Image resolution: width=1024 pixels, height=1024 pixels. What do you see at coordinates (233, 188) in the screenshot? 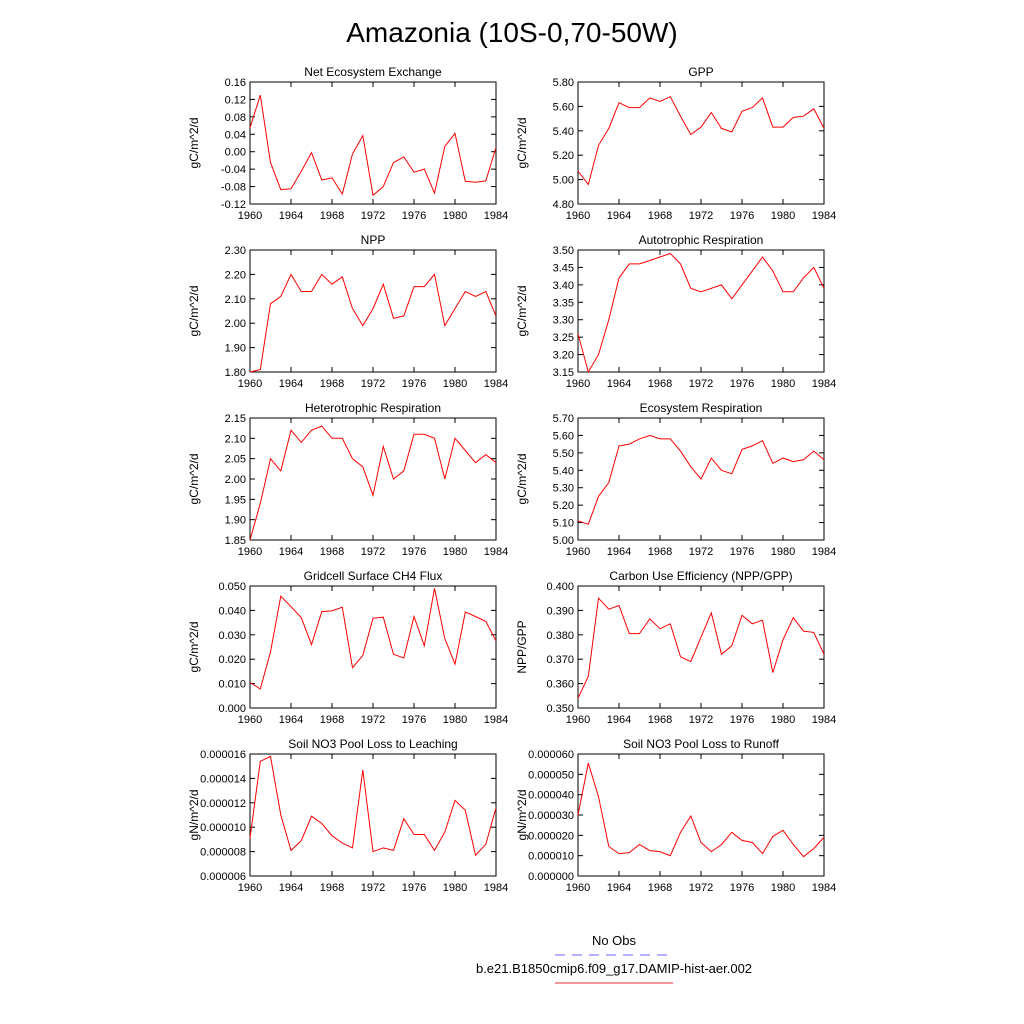
I see `y-tick-label: -0.08` at bounding box center [233, 188].